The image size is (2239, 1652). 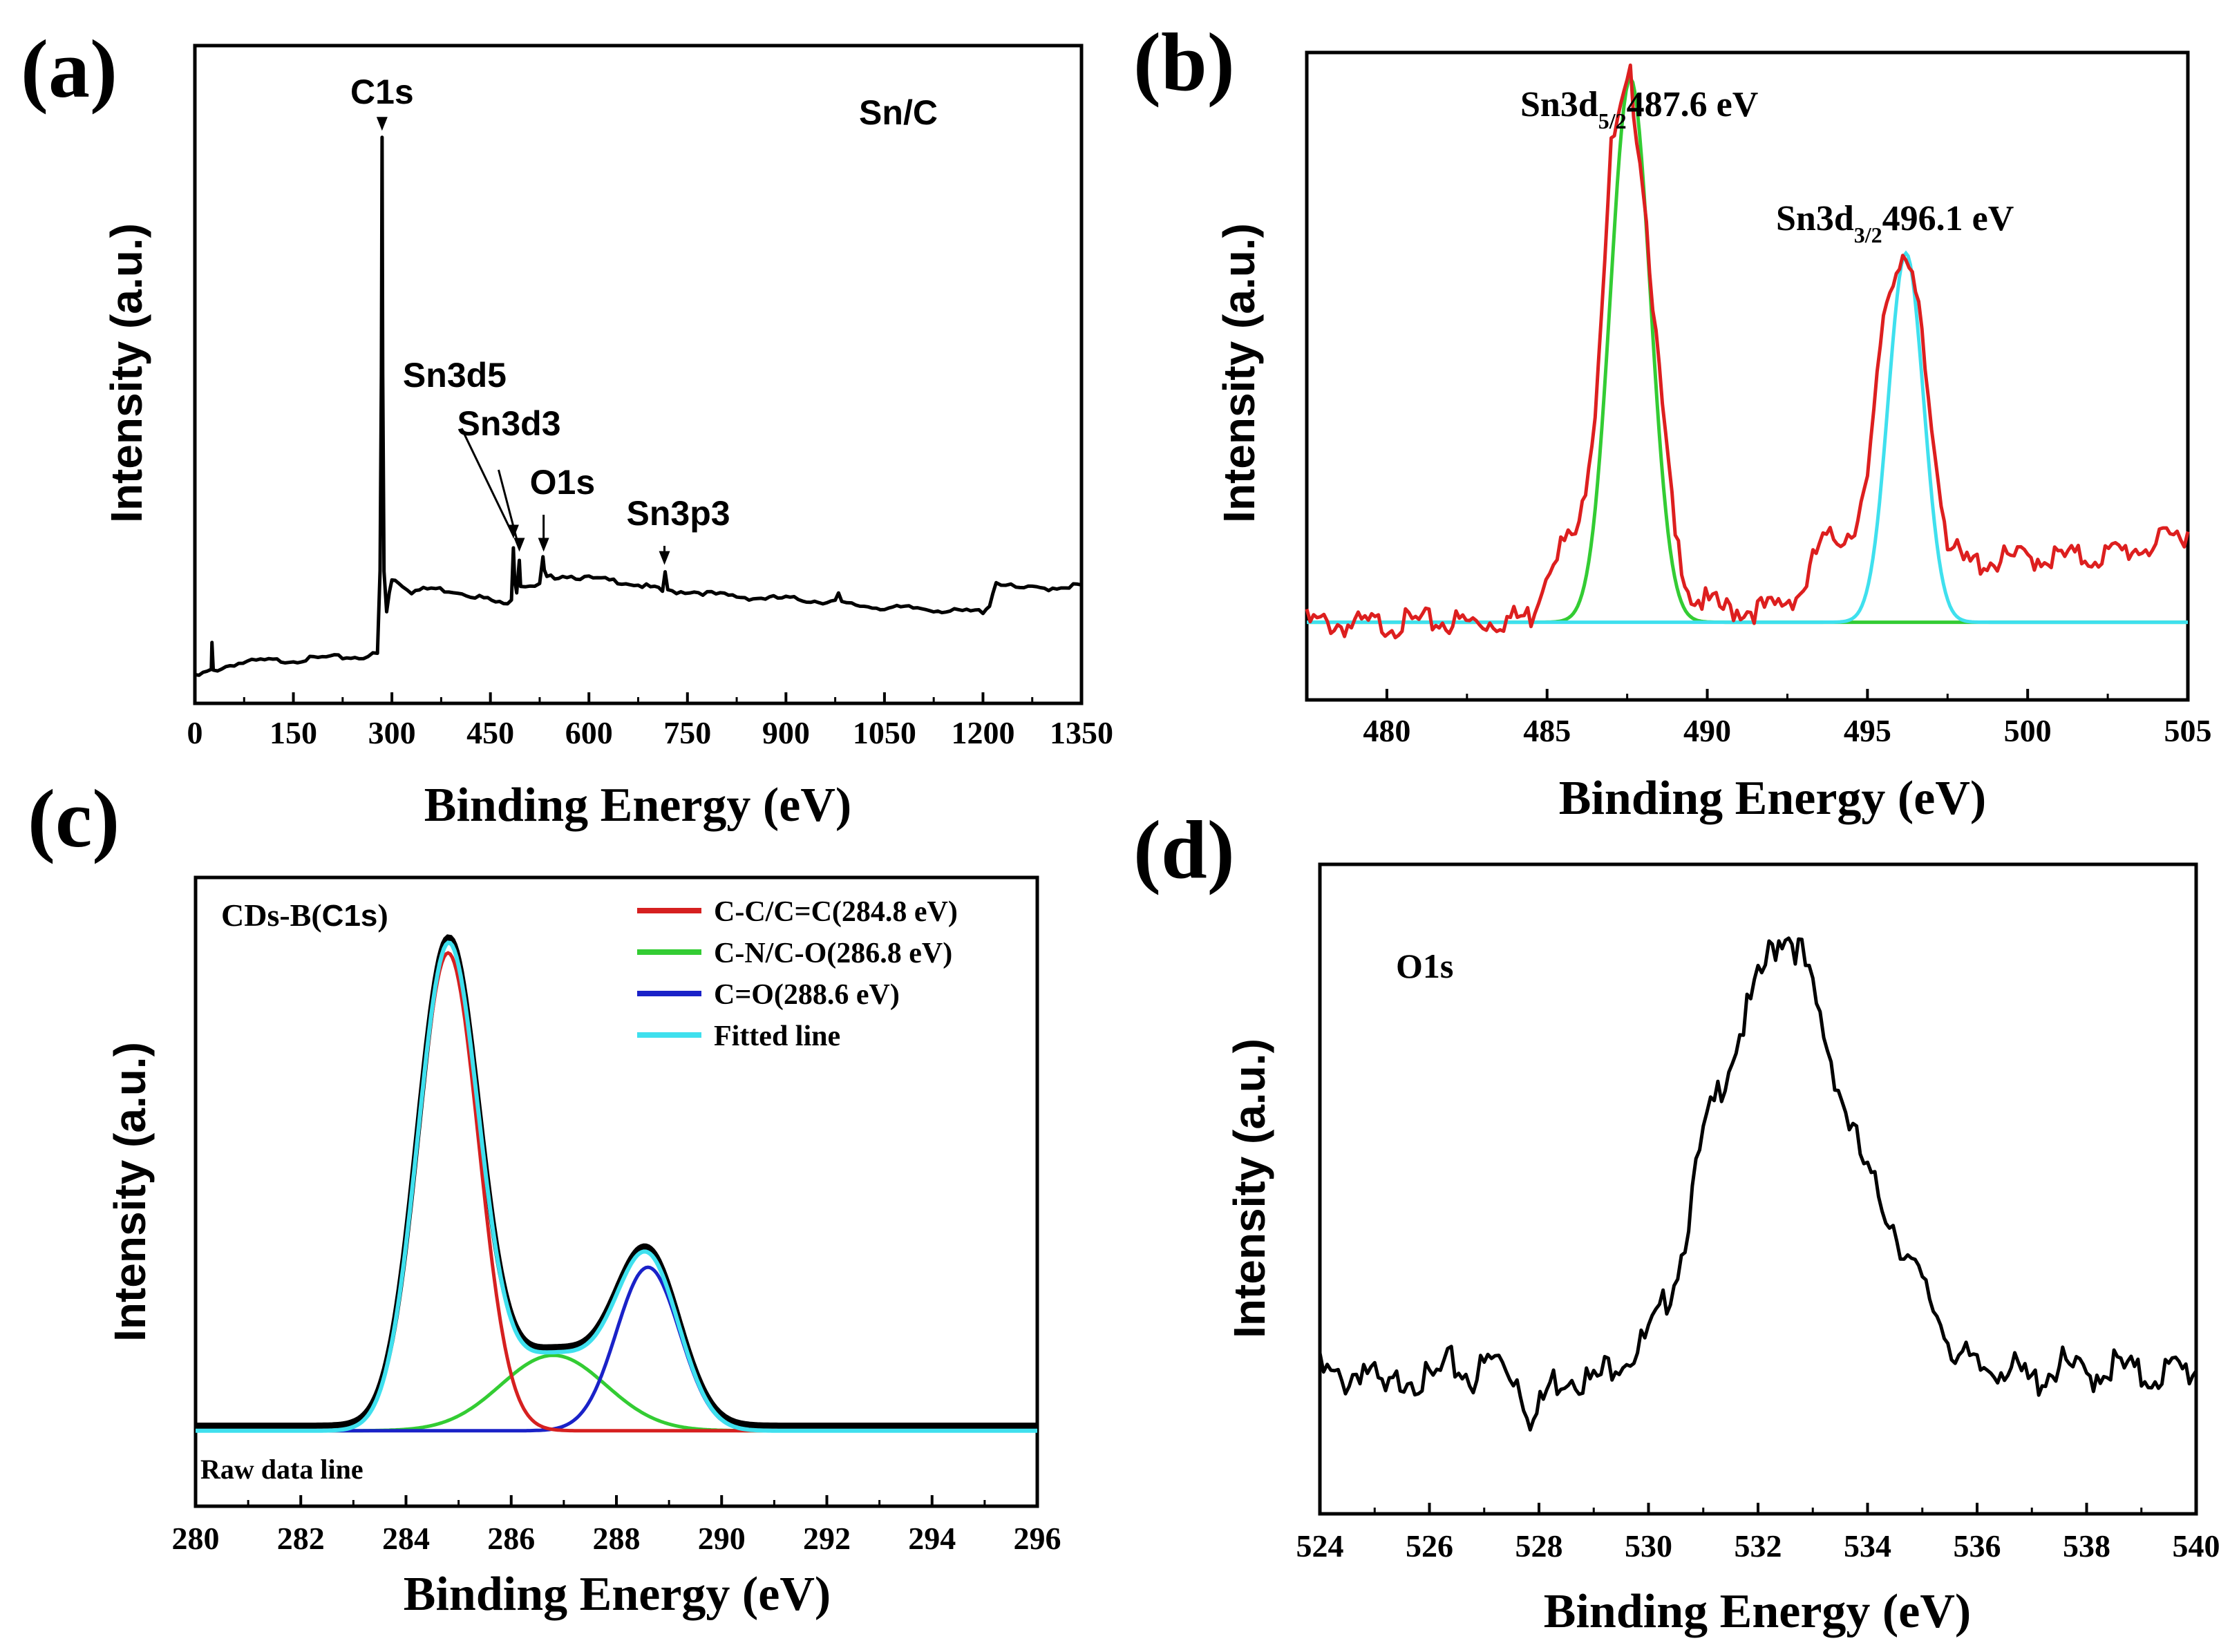 What do you see at coordinates (1648, 1546) in the screenshot?
I see `panel-d-x-tick-label: 530` at bounding box center [1648, 1546].